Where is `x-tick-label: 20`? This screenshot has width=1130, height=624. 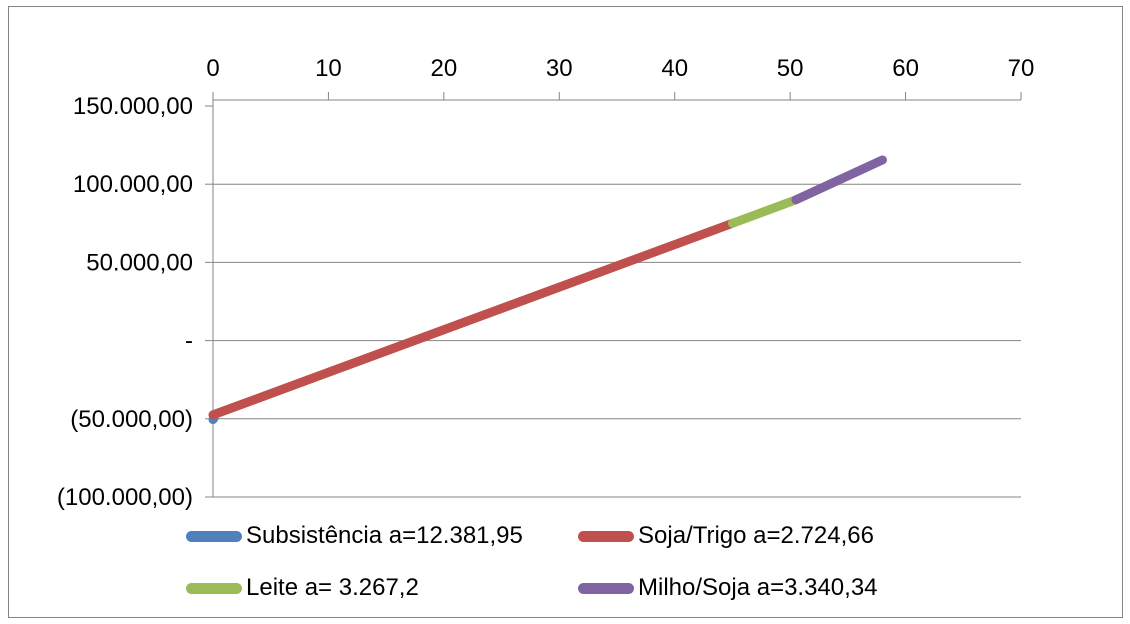
x-tick-label: 20 is located at coordinates (444, 68).